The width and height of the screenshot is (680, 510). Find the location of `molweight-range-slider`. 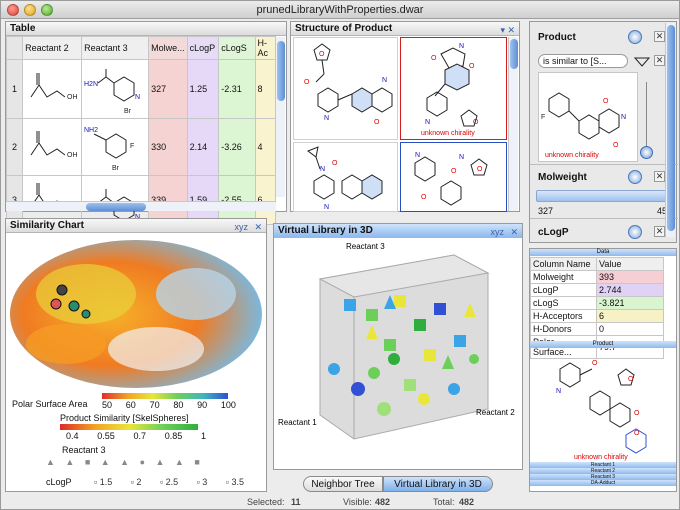

molweight-range-slider is located at coordinates (603, 196).